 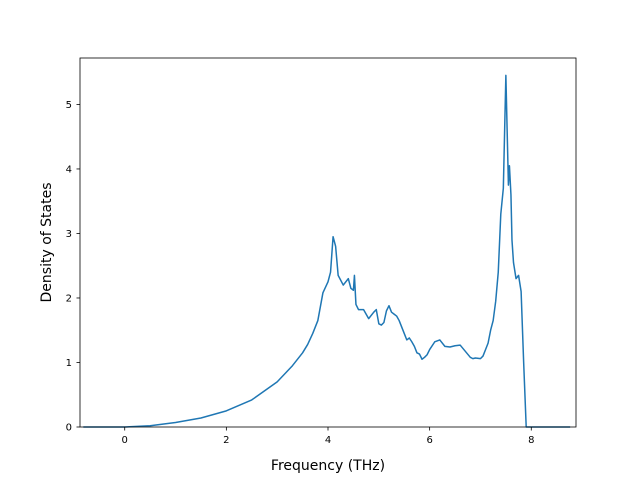 I want to click on y-axis: 0 1 2 3 4 5, so click(x=73, y=267).